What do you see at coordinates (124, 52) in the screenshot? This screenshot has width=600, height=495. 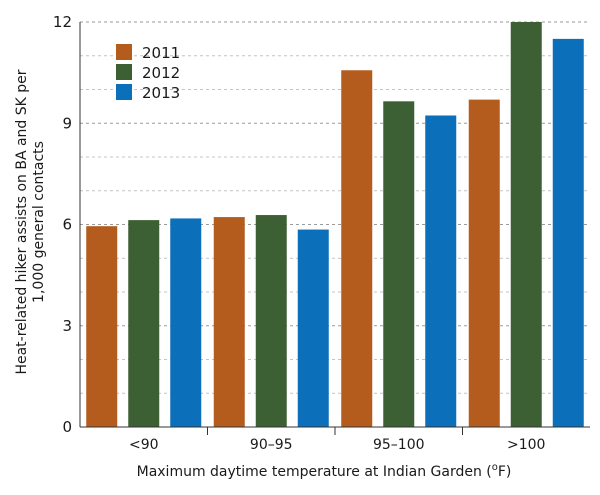 I see `legend-swatch-2011` at bounding box center [124, 52].